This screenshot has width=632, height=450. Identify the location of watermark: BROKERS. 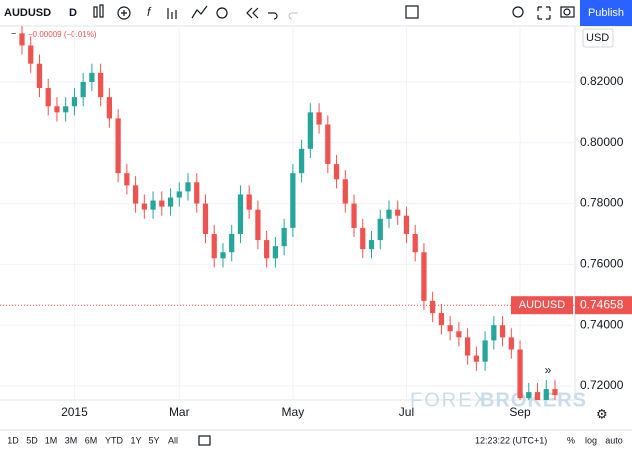
(533, 400).